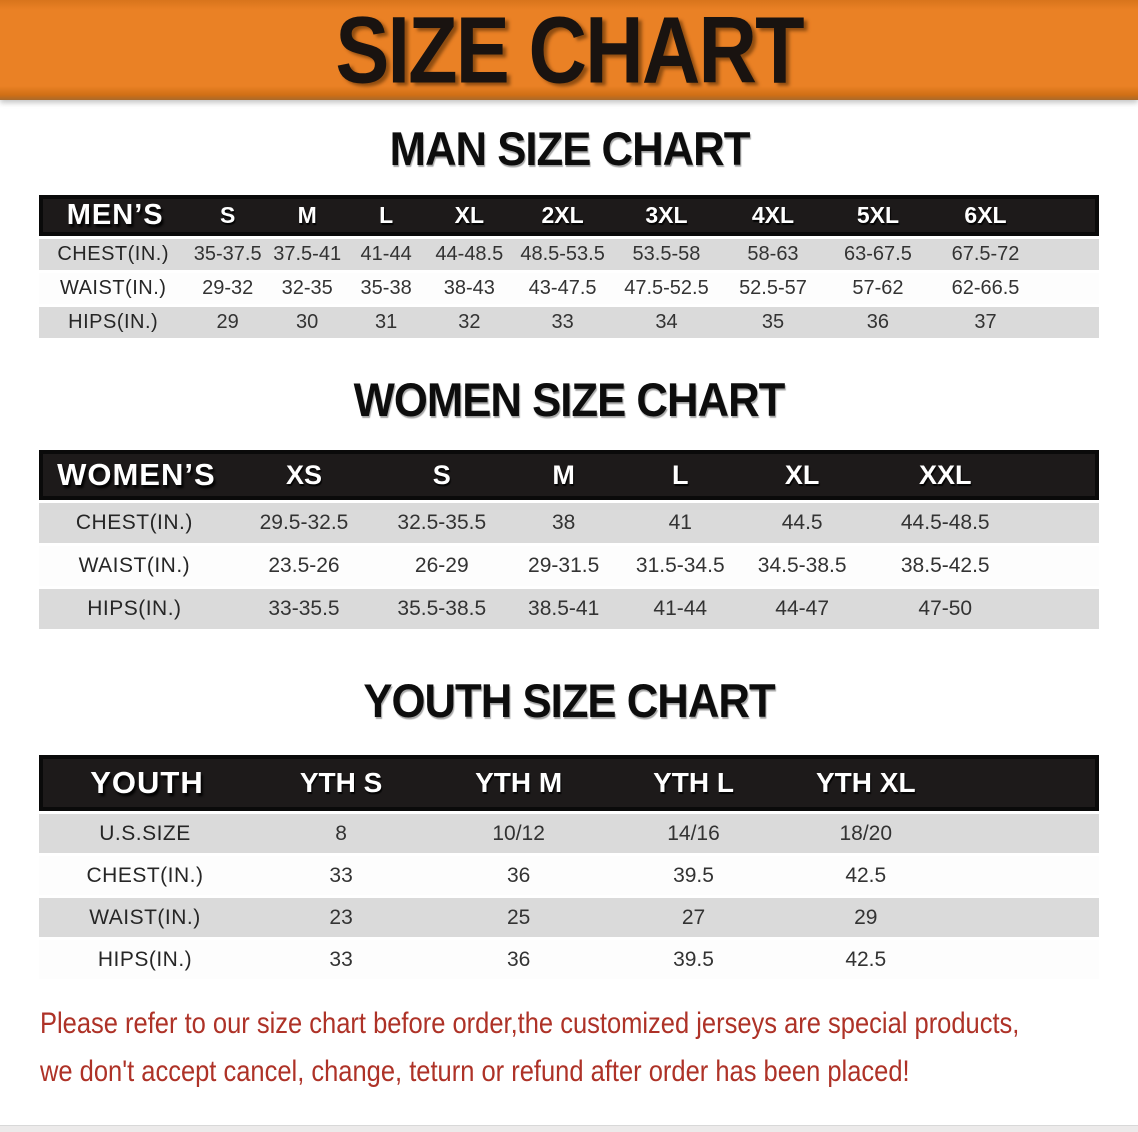  I want to click on size-value-cell: 62-66.5, so click(985, 288).